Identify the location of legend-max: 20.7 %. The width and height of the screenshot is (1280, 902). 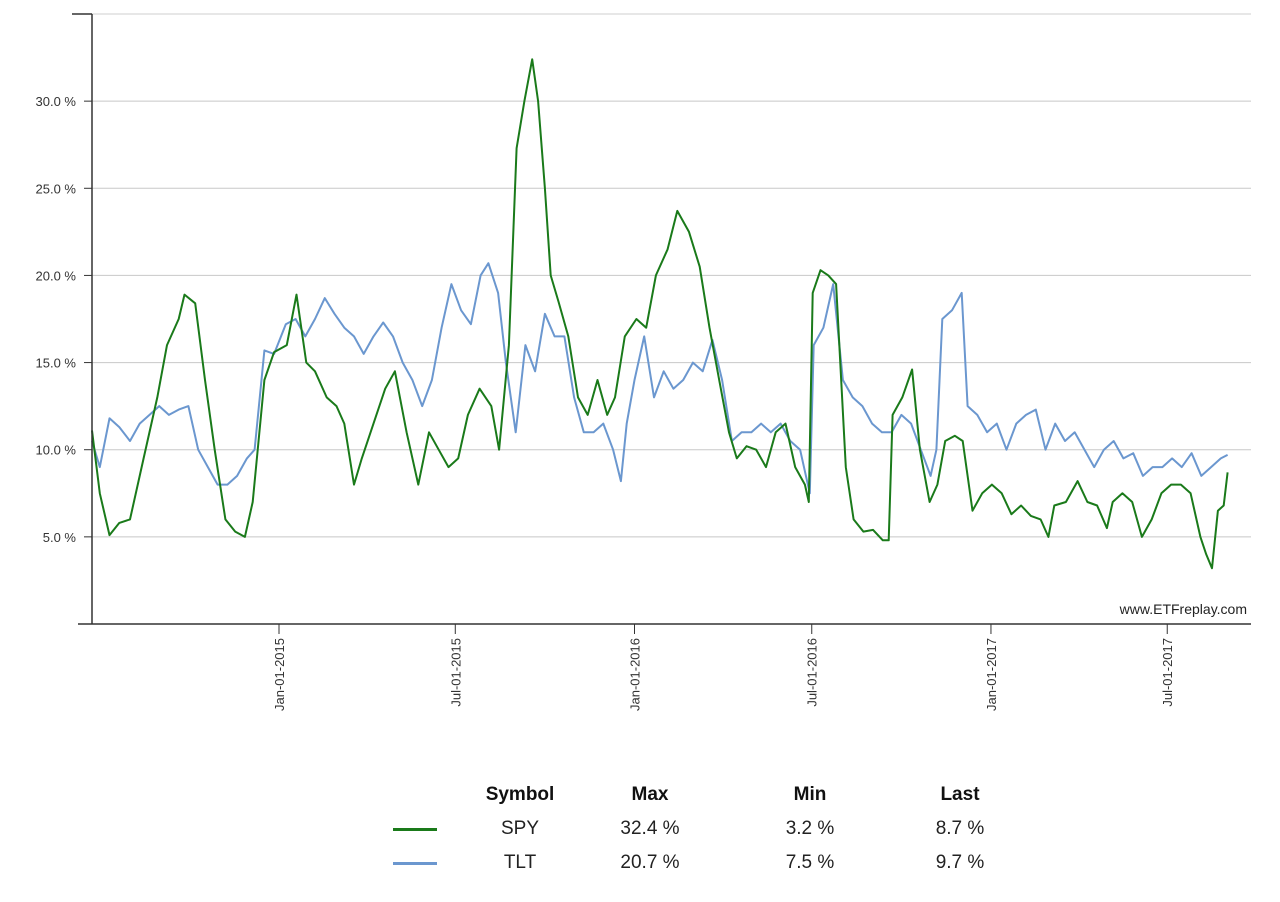
(650, 862).